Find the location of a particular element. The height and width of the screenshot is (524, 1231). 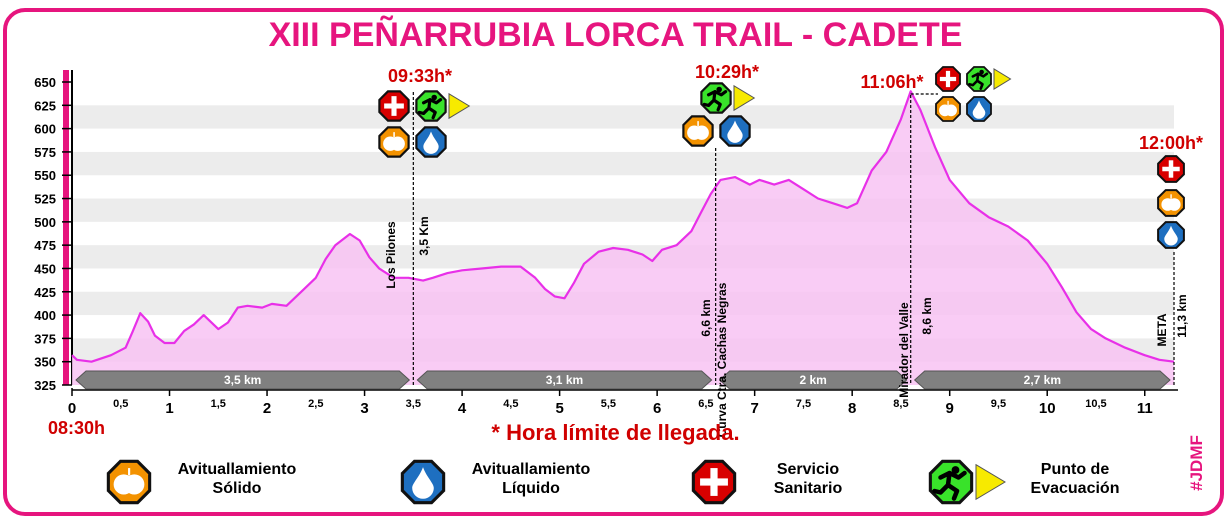

author-tag-text: #JDMF is located at coordinates (1196, 463).